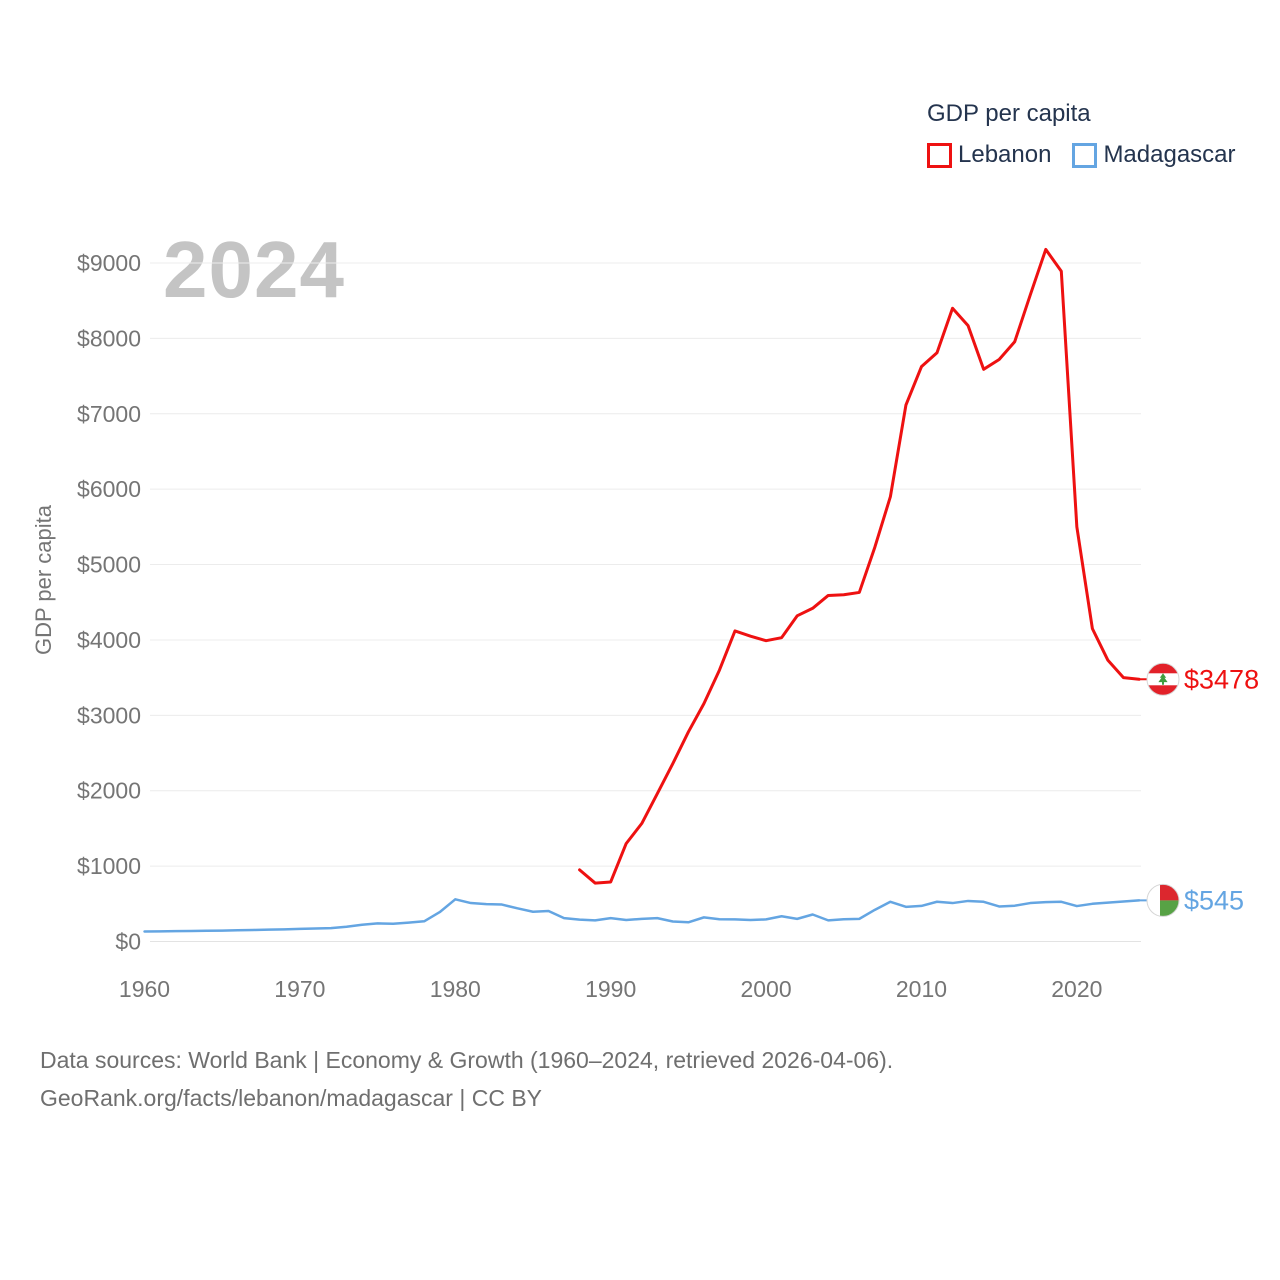  What do you see at coordinates (109, 640) in the screenshot?
I see `y-tick-label: $4000` at bounding box center [109, 640].